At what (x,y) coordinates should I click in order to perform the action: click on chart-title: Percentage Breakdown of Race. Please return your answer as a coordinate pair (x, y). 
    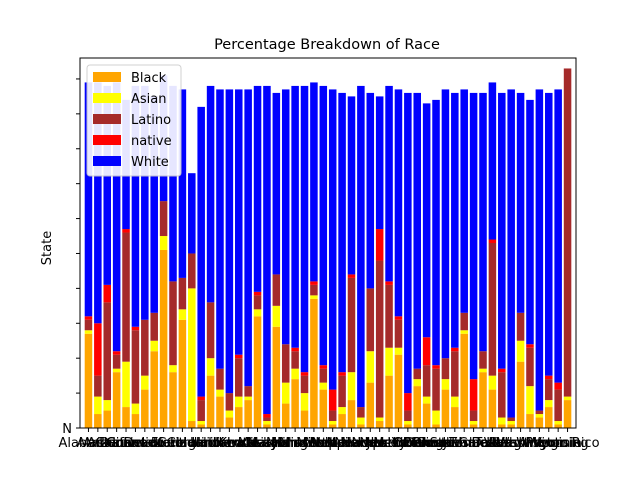
    Looking at the image, I should click on (327, 45).